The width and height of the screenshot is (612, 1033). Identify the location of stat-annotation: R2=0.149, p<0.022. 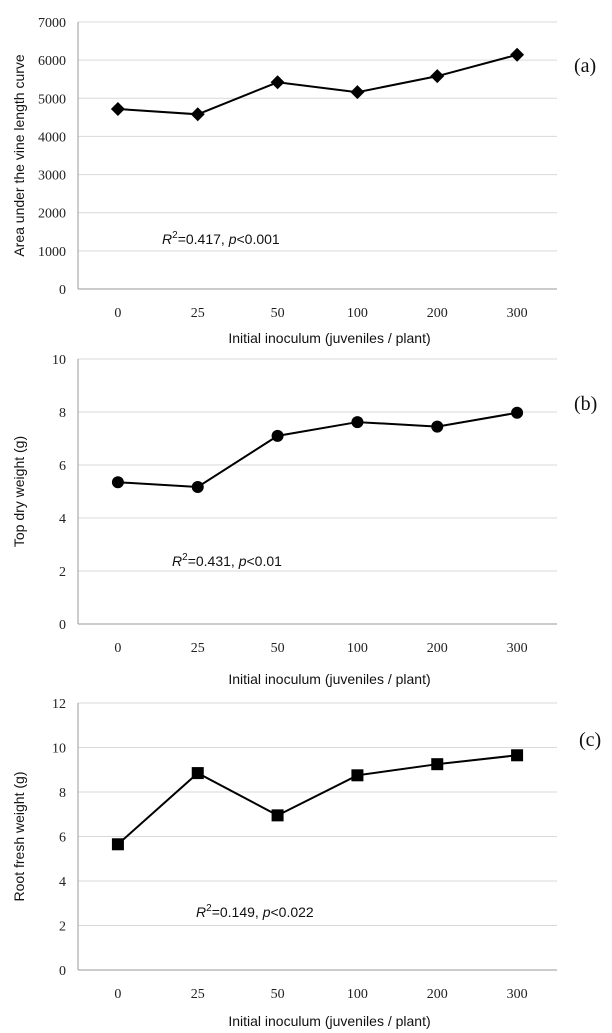
(255, 911).